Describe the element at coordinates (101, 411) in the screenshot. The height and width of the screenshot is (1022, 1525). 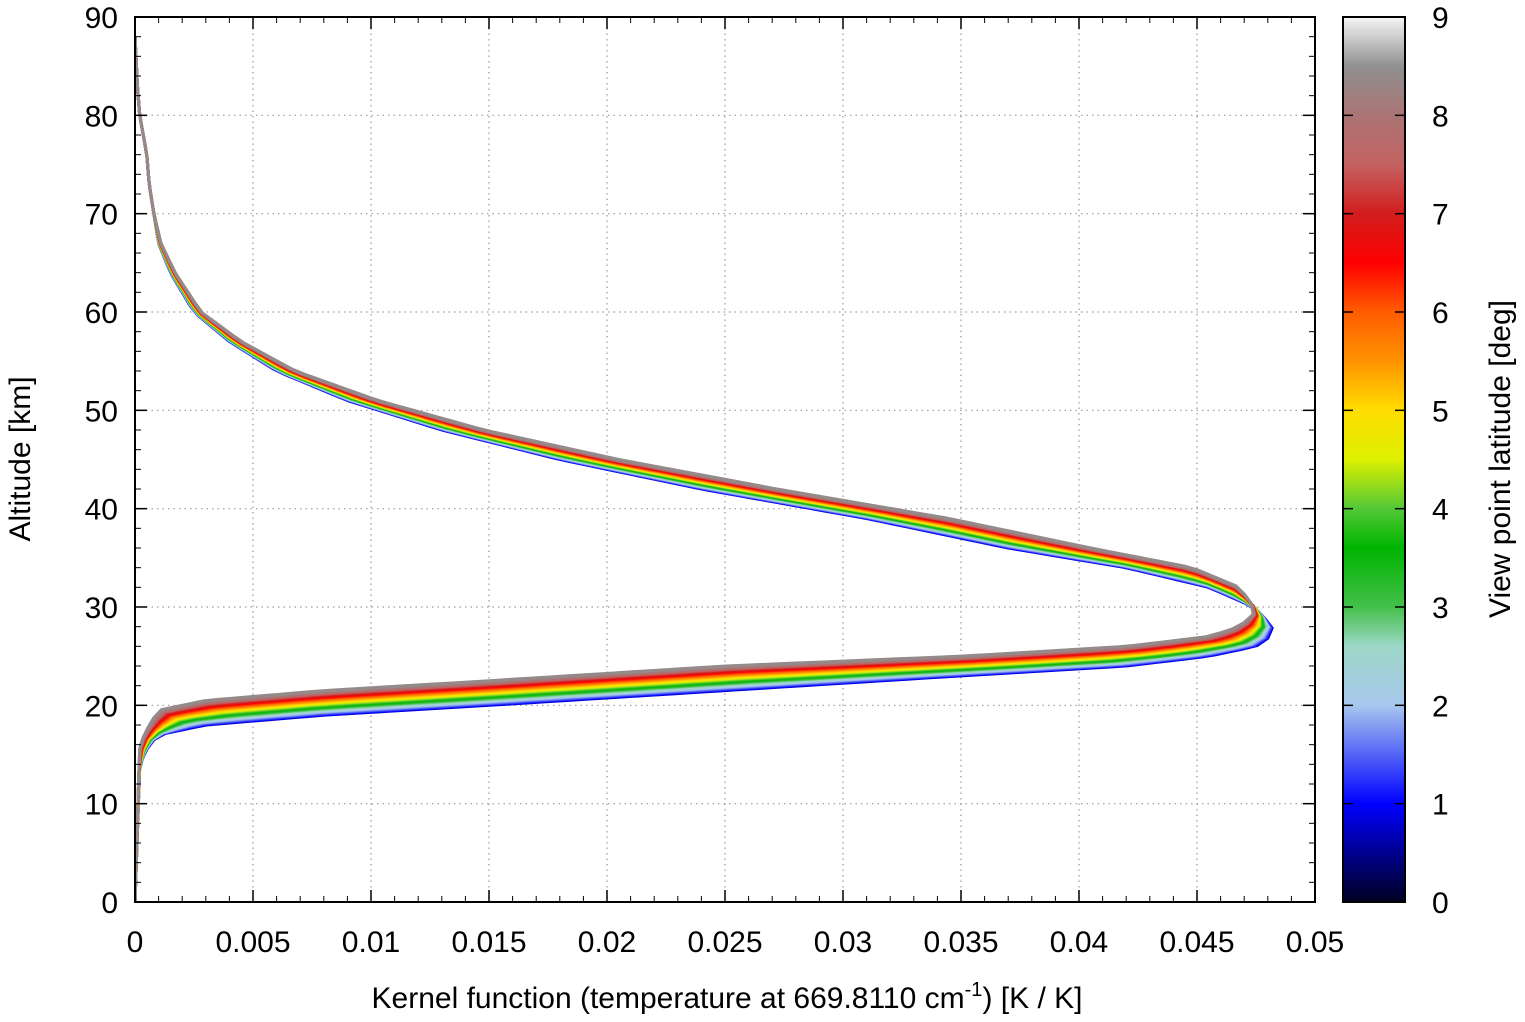
I see `y-tick-label: 50` at that location.